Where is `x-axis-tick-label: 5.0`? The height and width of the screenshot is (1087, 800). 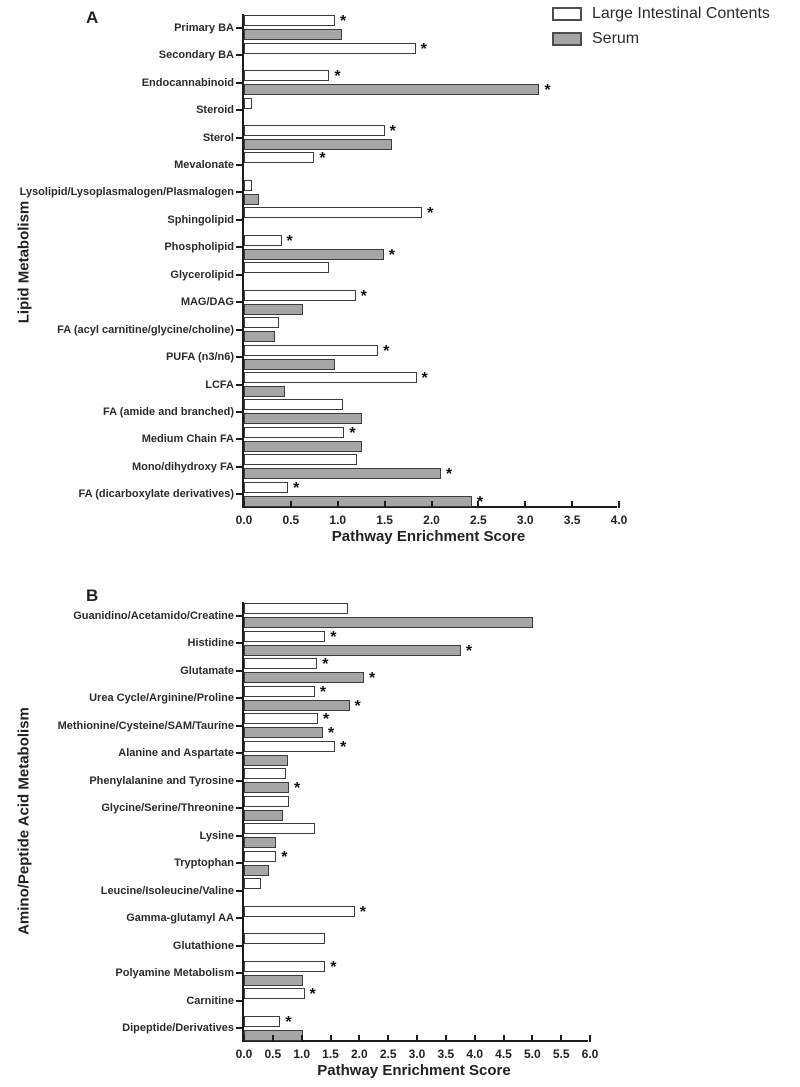 x-axis-tick-label: 5.0 is located at coordinates (532, 1054).